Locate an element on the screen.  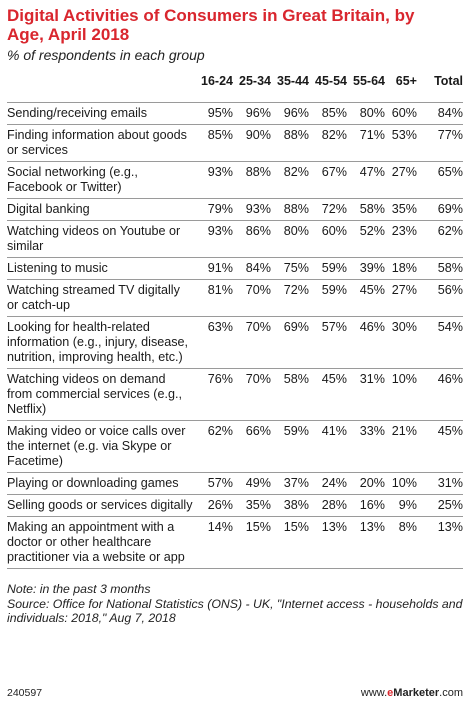
cell-value: 75% is located at coordinates (290, 268).